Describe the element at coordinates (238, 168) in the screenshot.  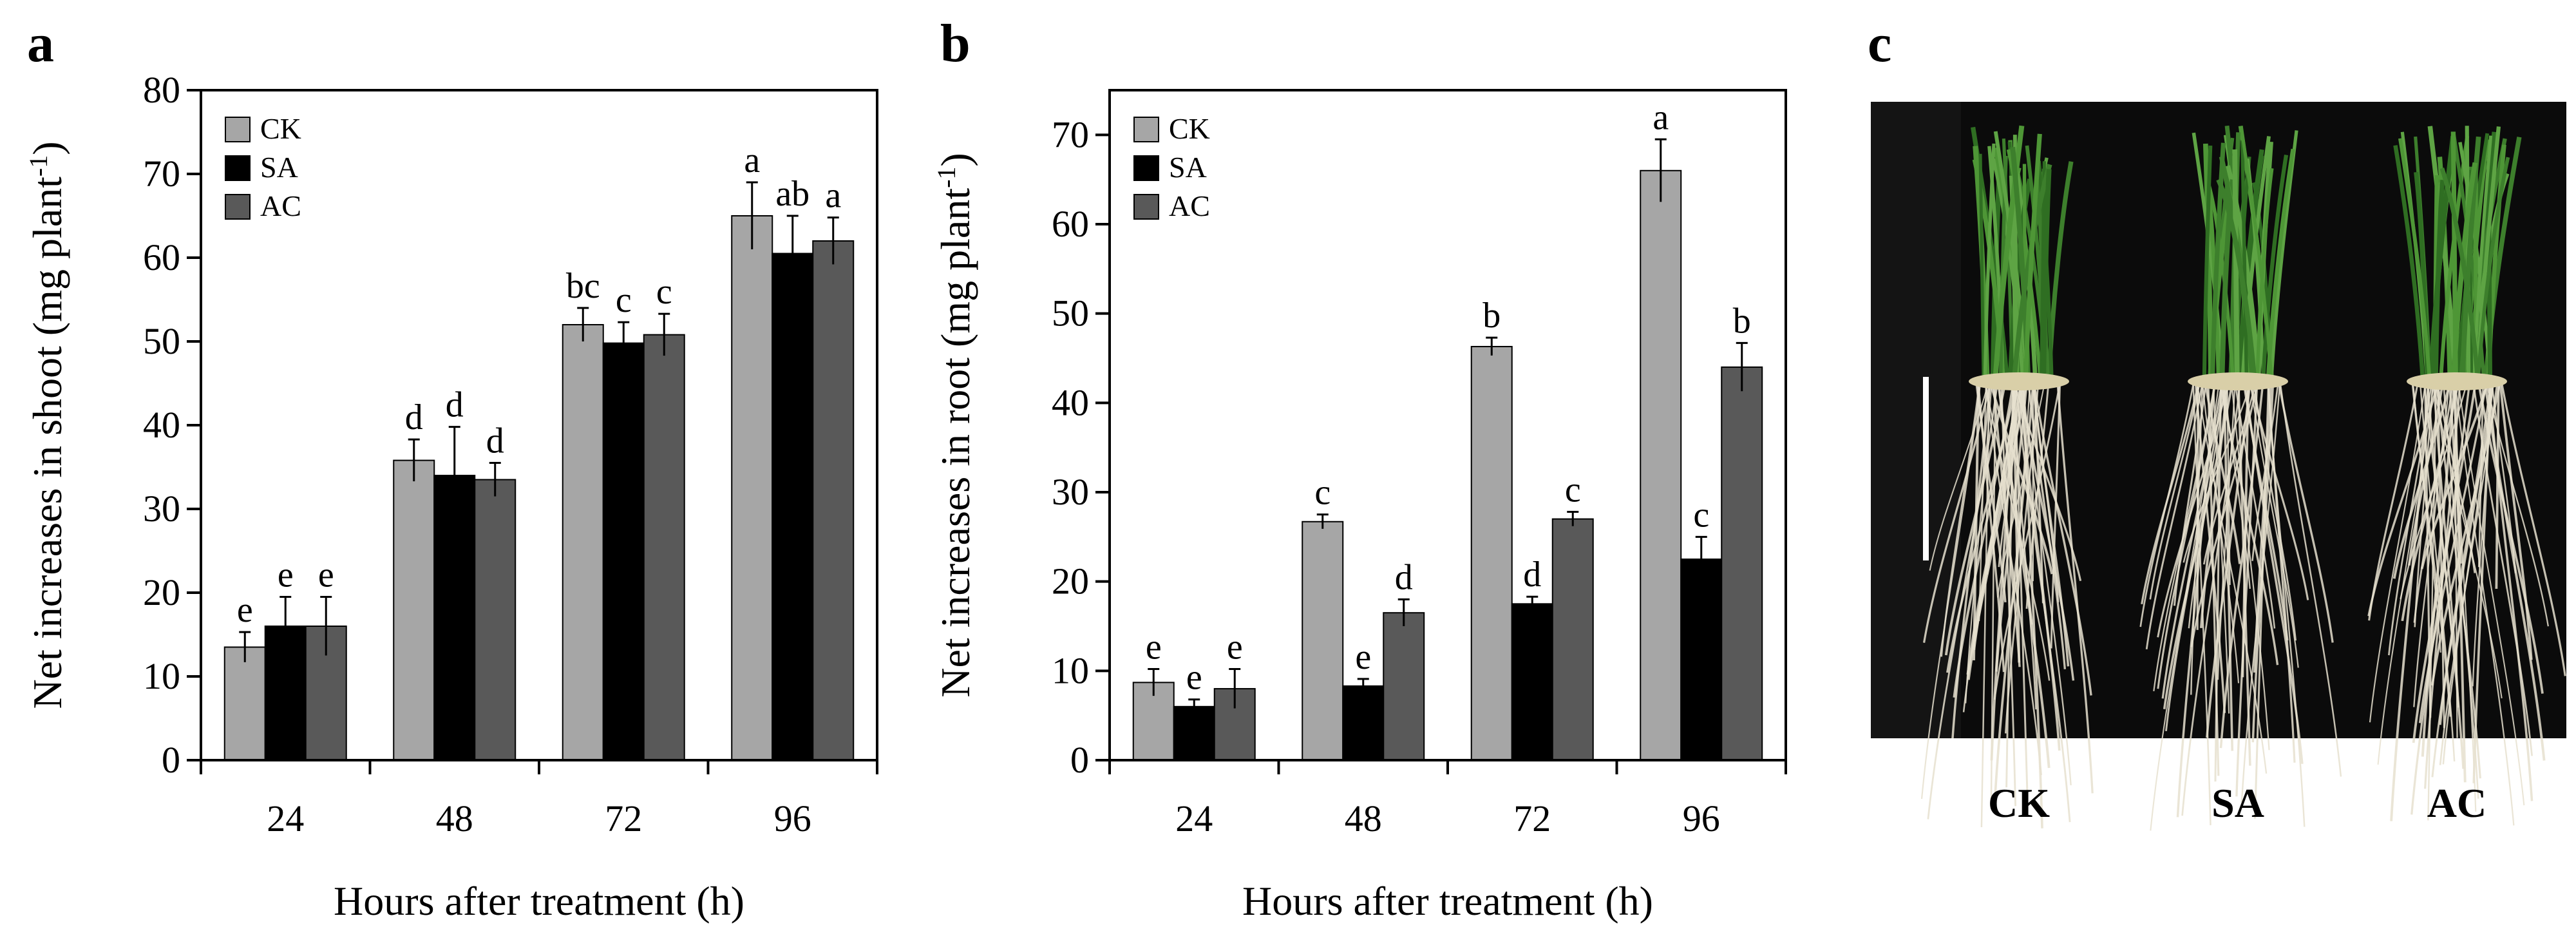
I see `shoot-legend-swatch-sa` at that location.